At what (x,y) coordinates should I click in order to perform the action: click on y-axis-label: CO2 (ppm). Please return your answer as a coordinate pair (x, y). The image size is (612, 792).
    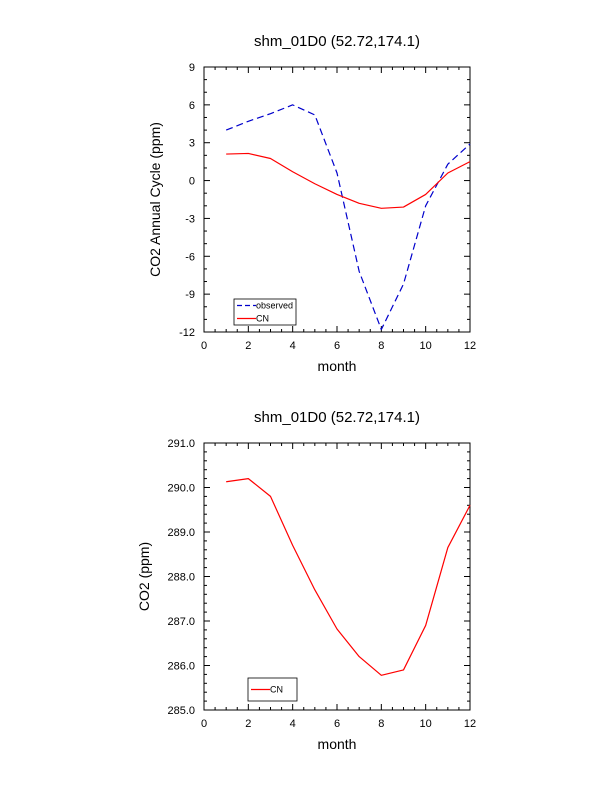
    Looking at the image, I should click on (144, 576).